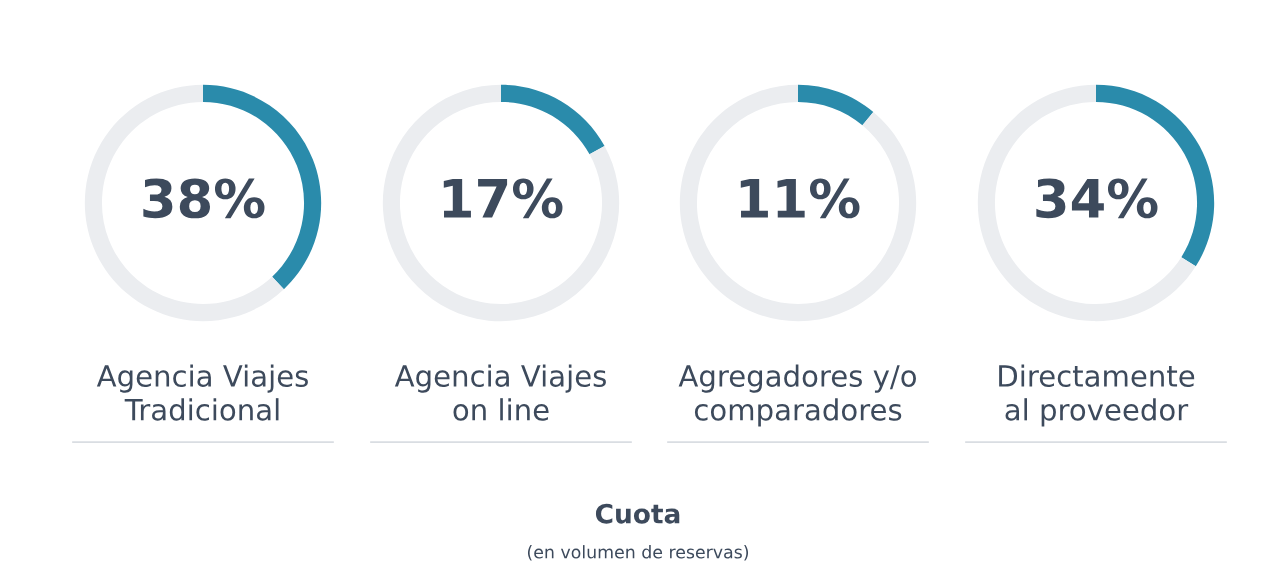 The width and height of the screenshot is (1276, 587). Describe the element at coordinates (204, 198) in the screenshot. I see `data-label: 38%` at that location.